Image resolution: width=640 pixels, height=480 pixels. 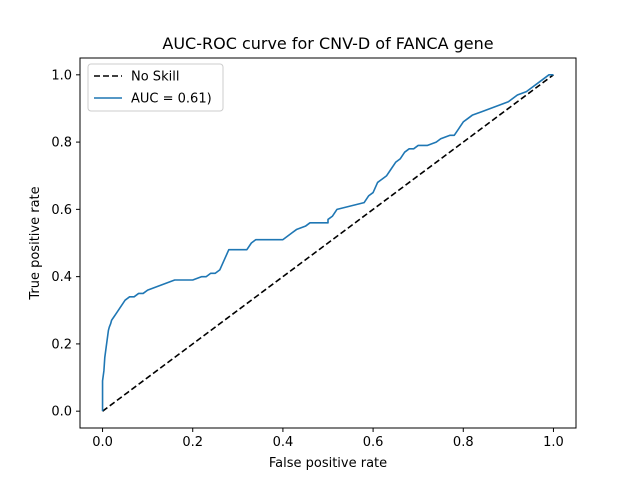 What do you see at coordinates (553, 442) in the screenshot?
I see `x-tick-label: 1.0` at bounding box center [553, 442].